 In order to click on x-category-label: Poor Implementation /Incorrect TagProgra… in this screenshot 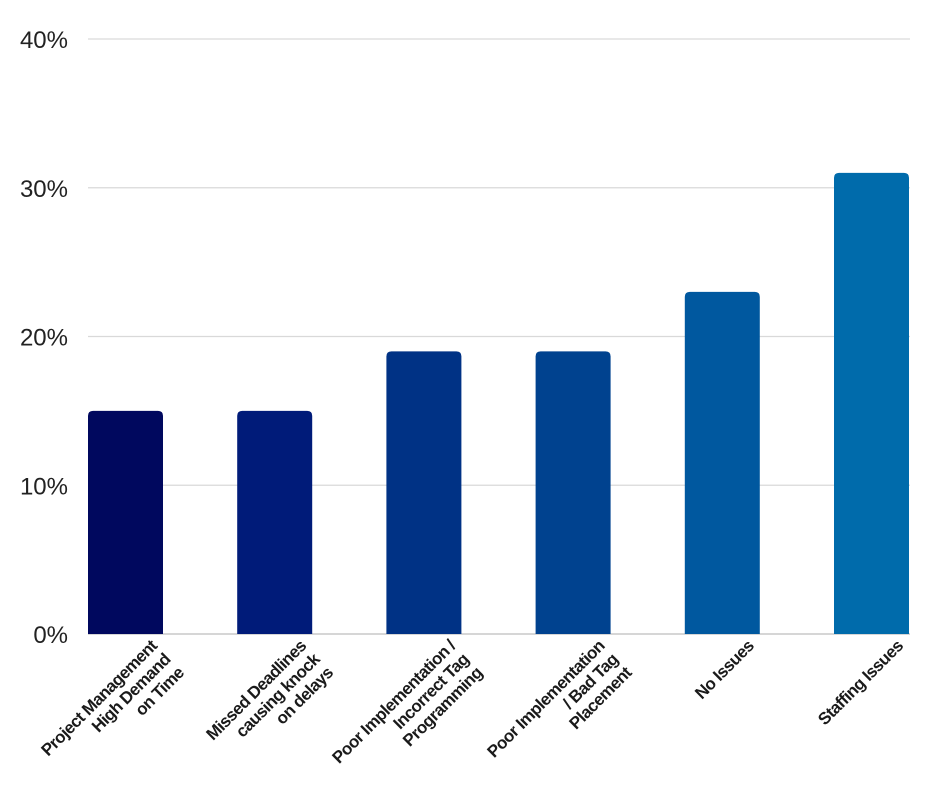, I will do `click(407, 701)`.